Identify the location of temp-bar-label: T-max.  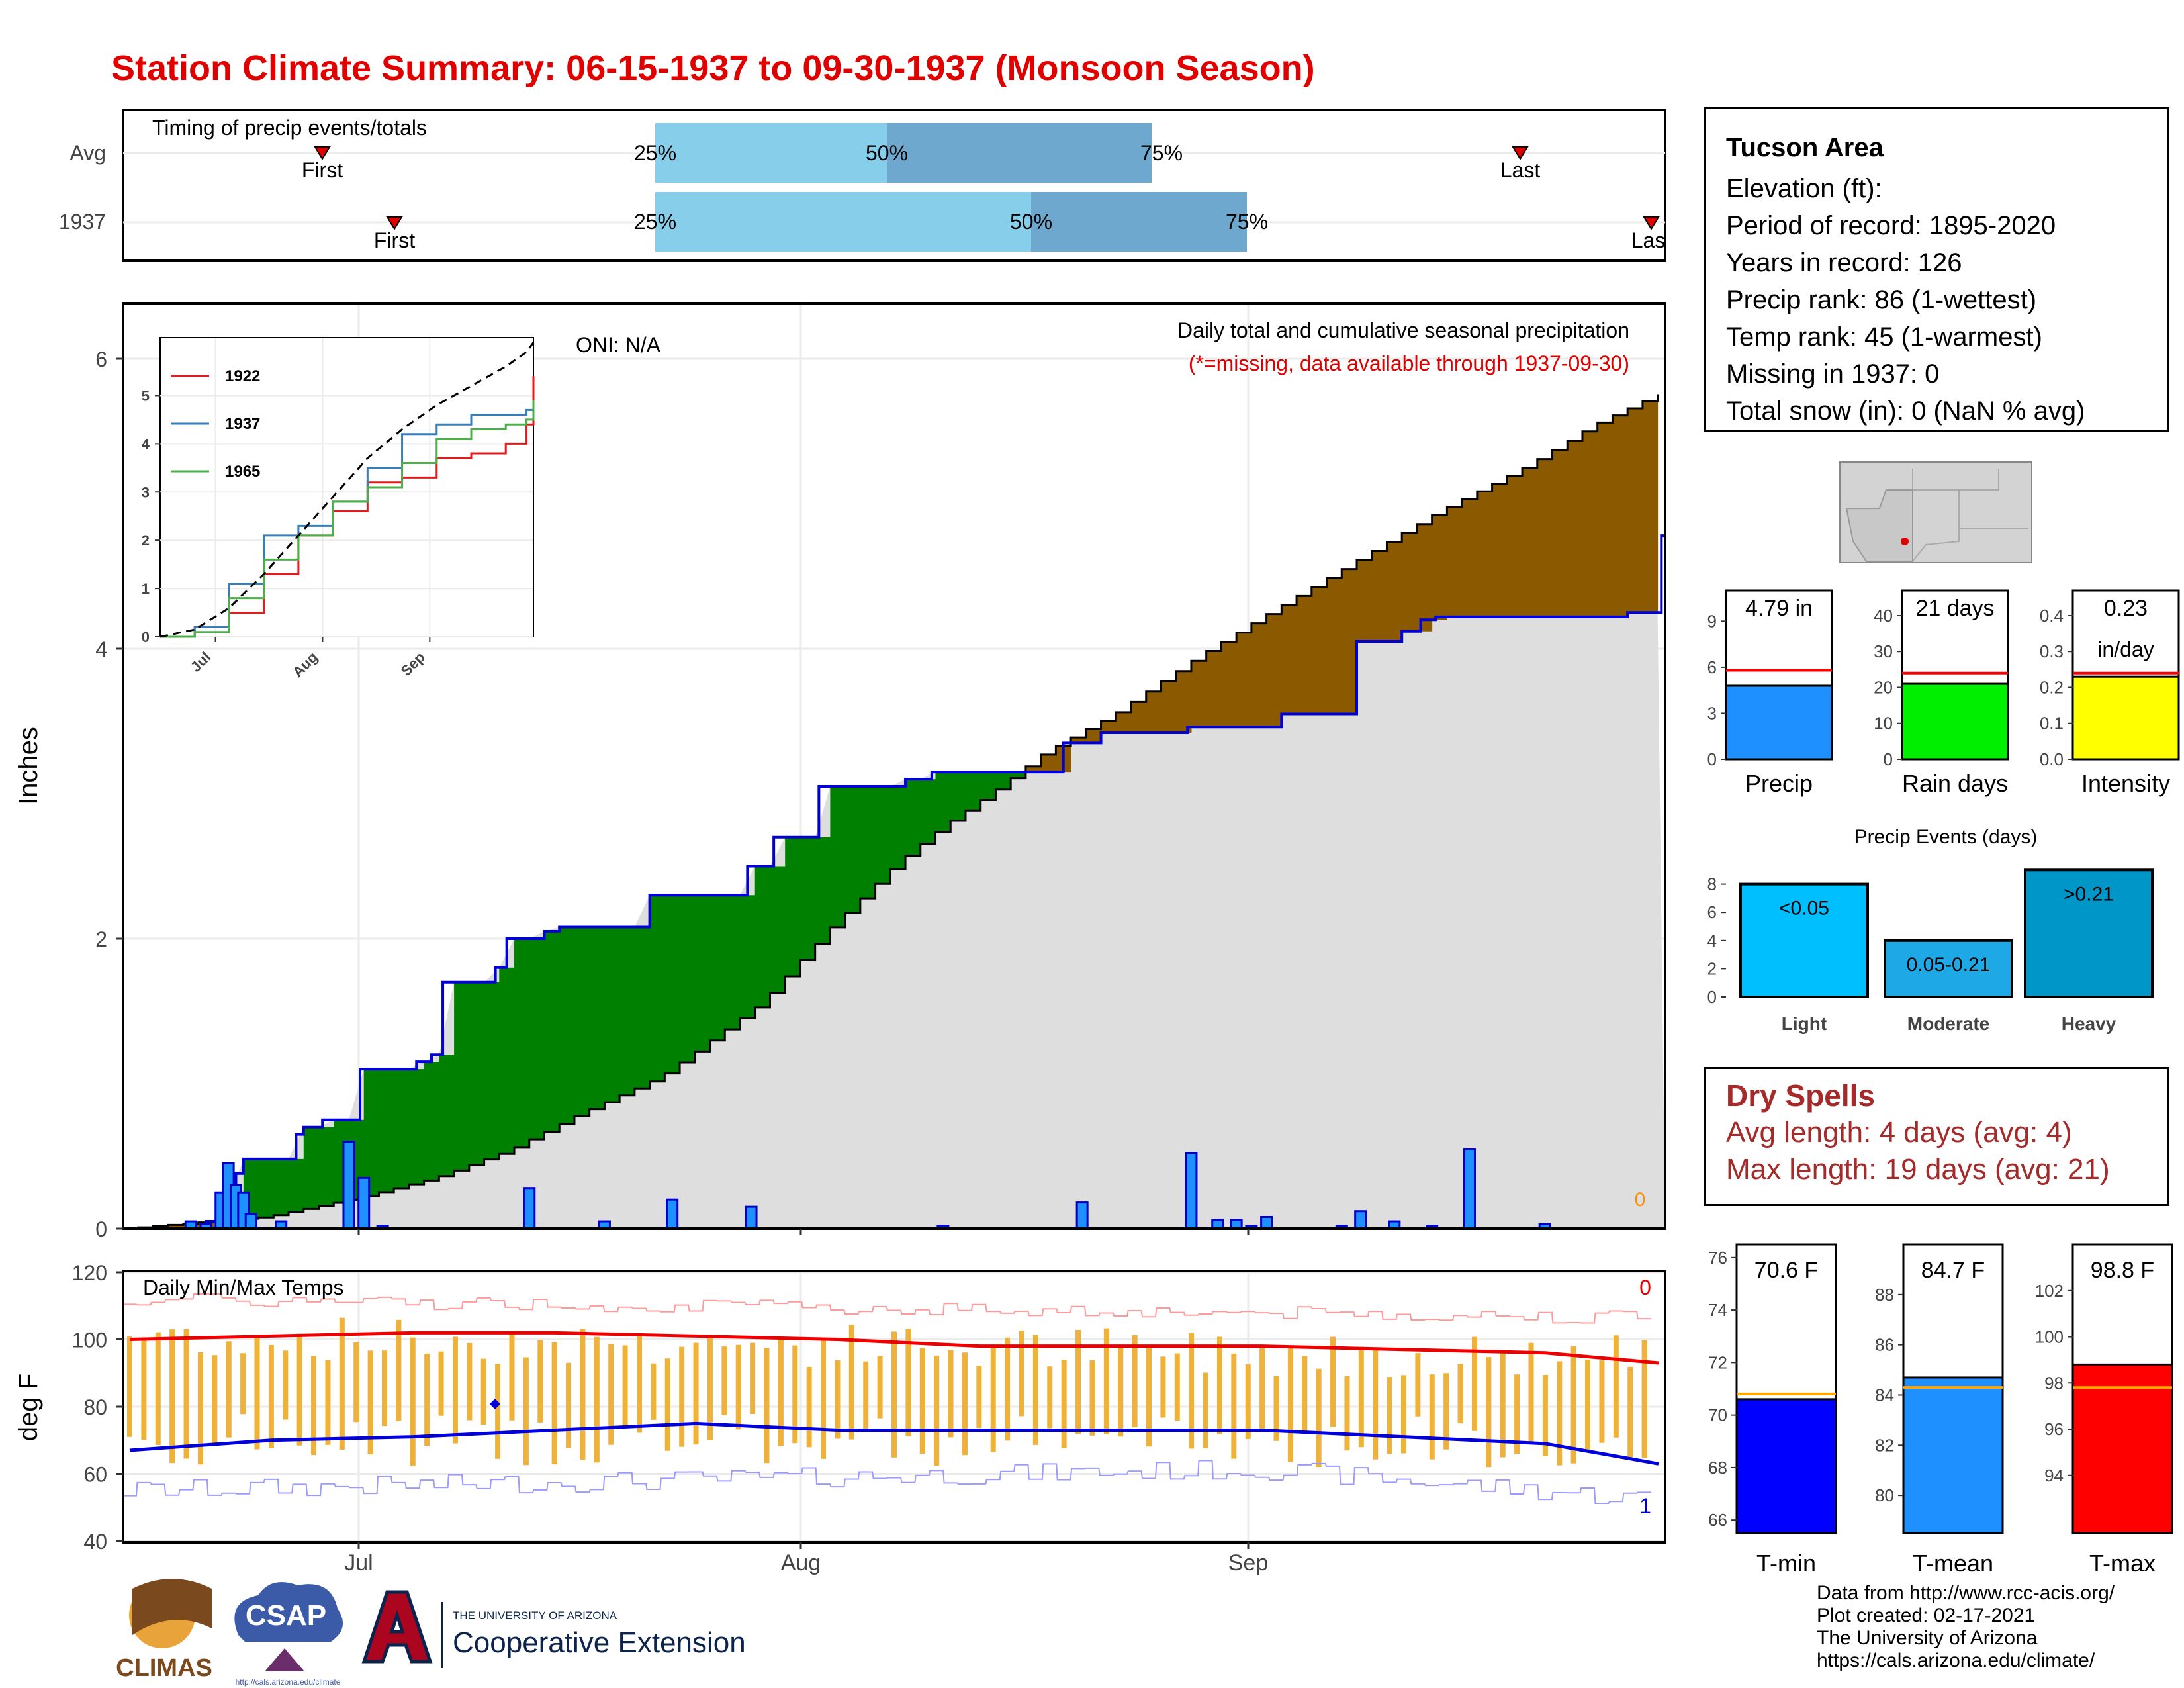
(2122, 1563).